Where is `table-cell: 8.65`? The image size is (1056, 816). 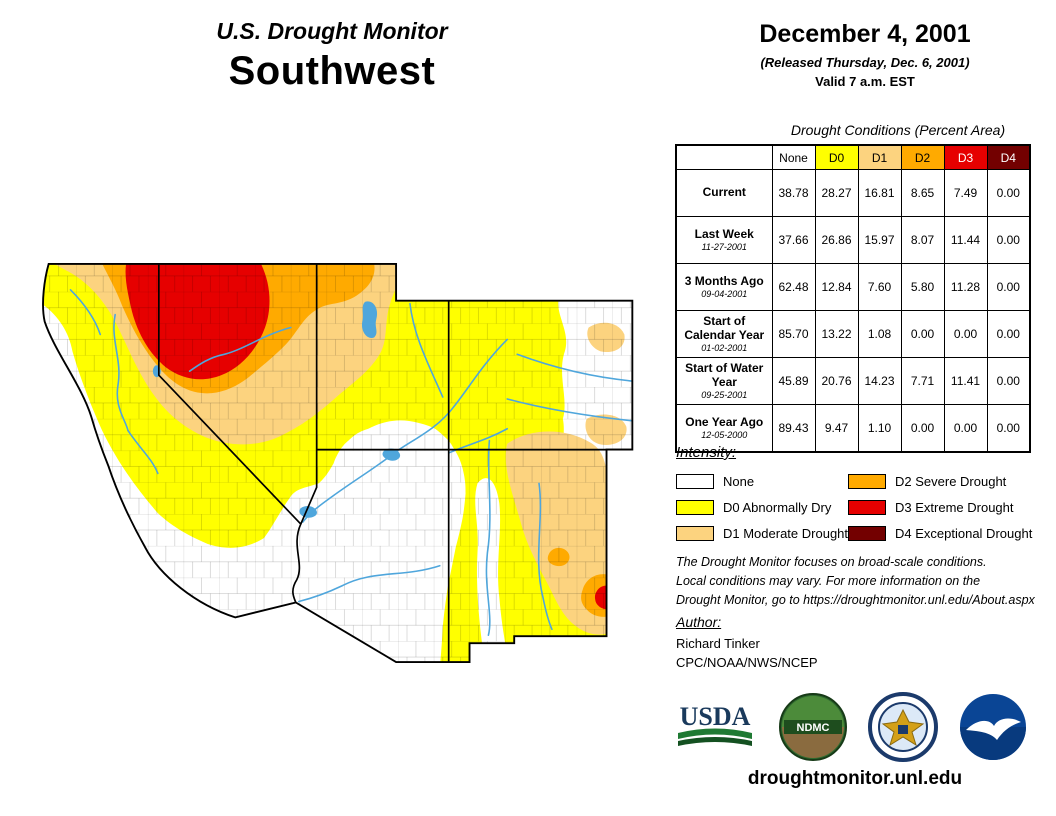 table-cell: 8.65 is located at coordinates (922, 193).